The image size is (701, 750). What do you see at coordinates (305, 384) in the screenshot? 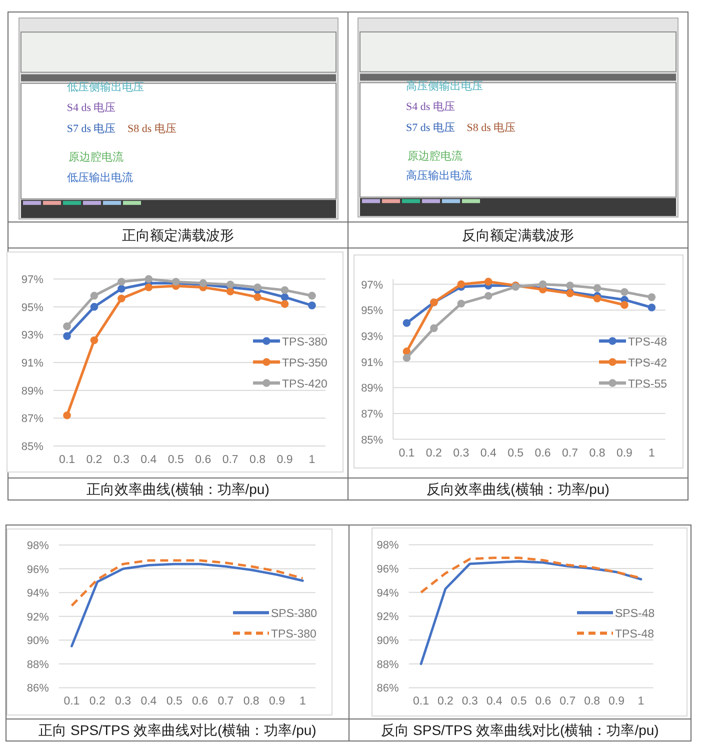
I see `legend-label: TPS-420` at bounding box center [305, 384].